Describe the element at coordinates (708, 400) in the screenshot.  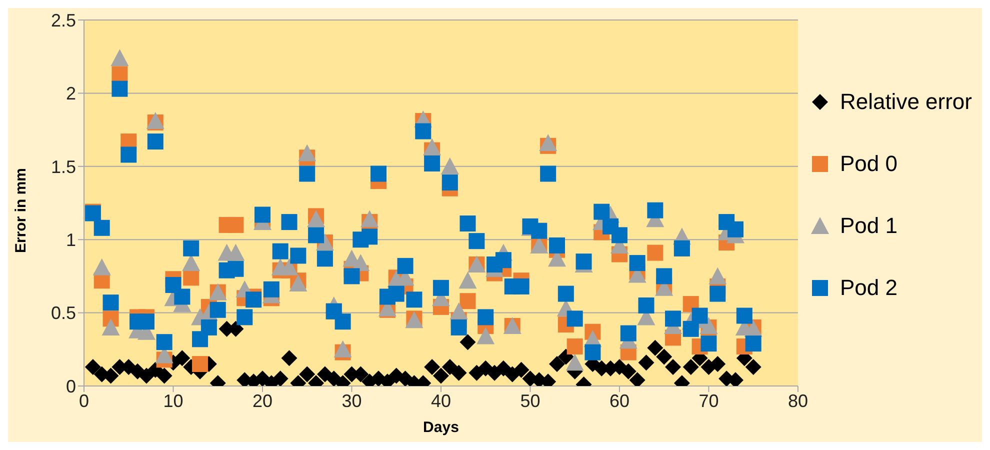
I see `x-tick-label: 70` at that location.